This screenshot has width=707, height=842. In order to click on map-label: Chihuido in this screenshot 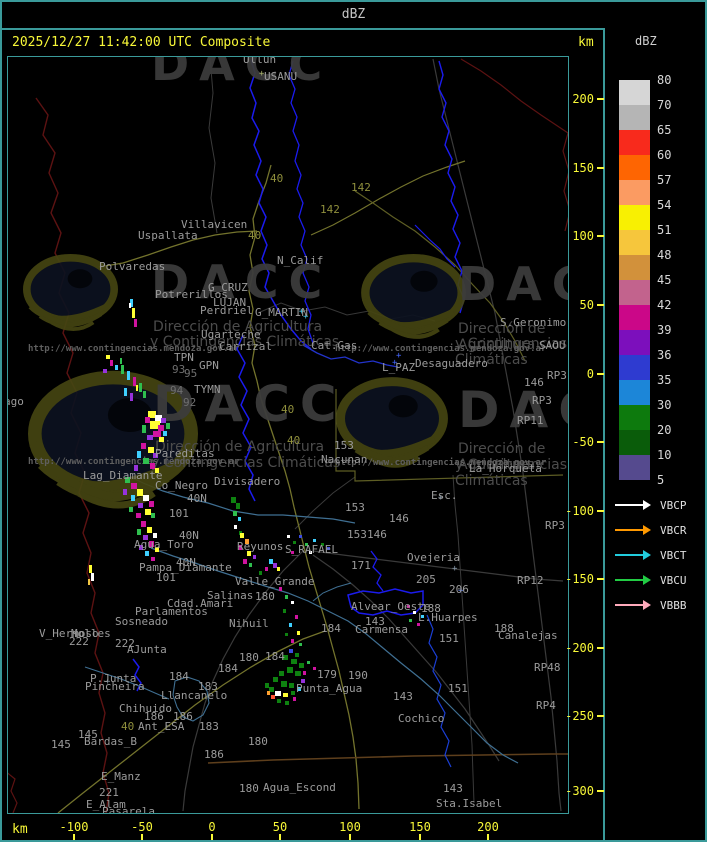, I will do `click(145, 708)`.